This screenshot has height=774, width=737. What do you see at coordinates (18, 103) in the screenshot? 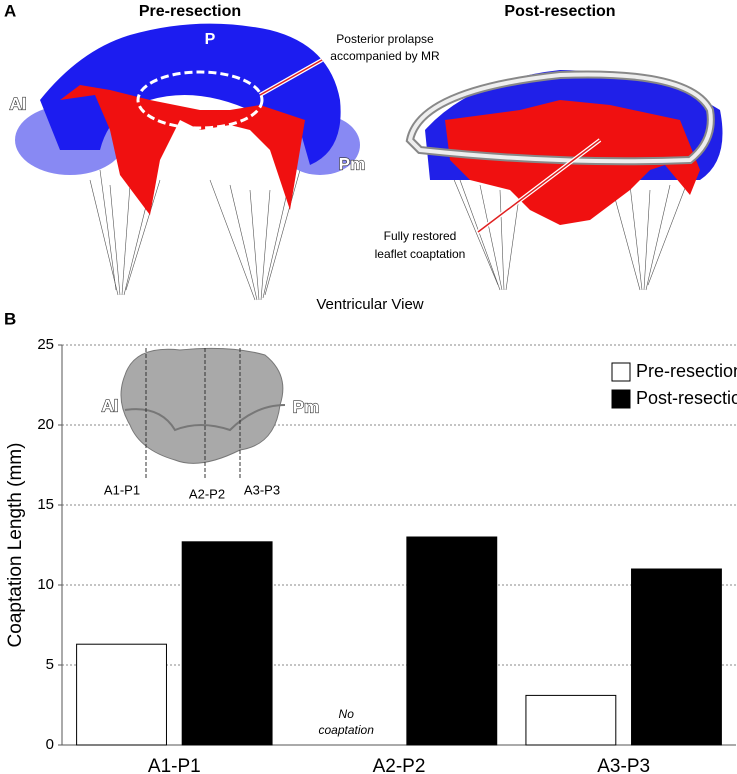
I see `leaflet-label: Al` at bounding box center [18, 103].